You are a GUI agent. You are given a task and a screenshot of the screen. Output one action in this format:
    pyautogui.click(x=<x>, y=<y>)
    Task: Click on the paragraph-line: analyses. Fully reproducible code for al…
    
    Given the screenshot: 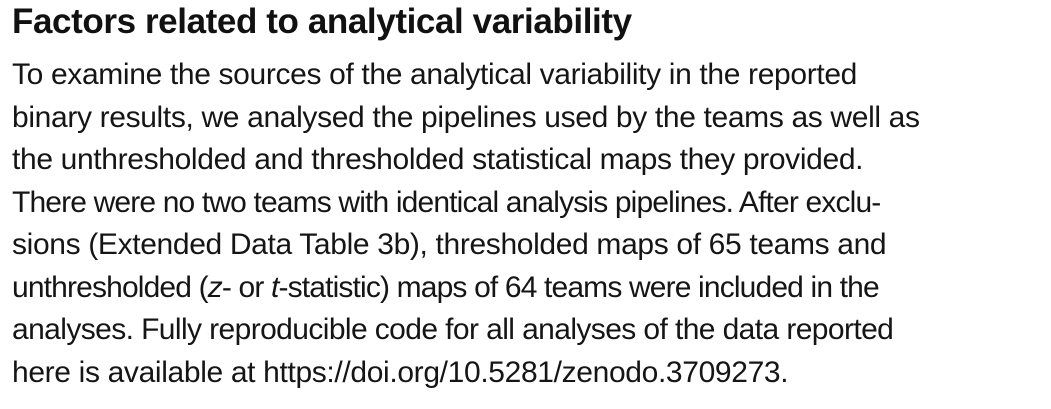 What is the action you would take?
    pyautogui.click(x=453, y=329)
    